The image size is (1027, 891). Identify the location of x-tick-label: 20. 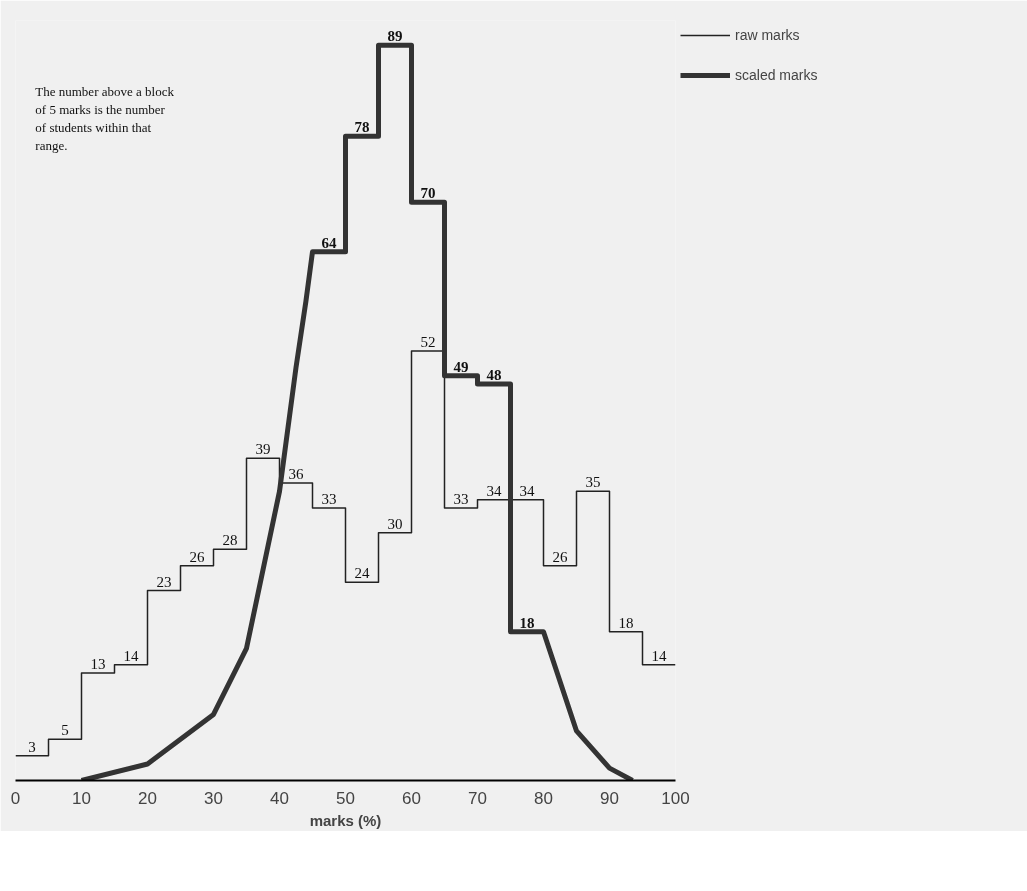
(147, 798).